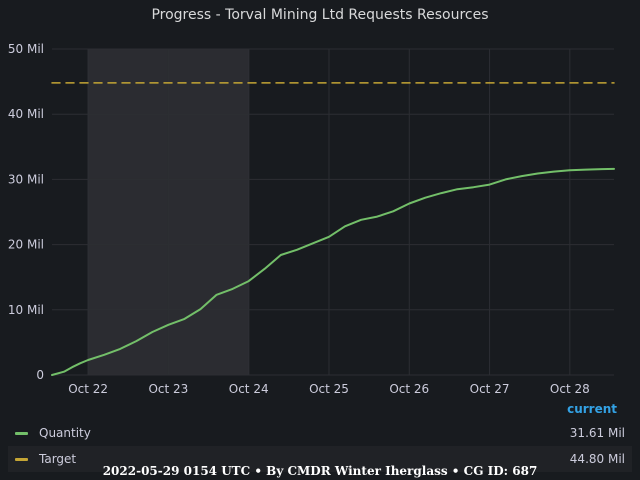 The image size is (640, 480). I want to click on legend-item-value: 44.80 Mil, so click(597, 459).